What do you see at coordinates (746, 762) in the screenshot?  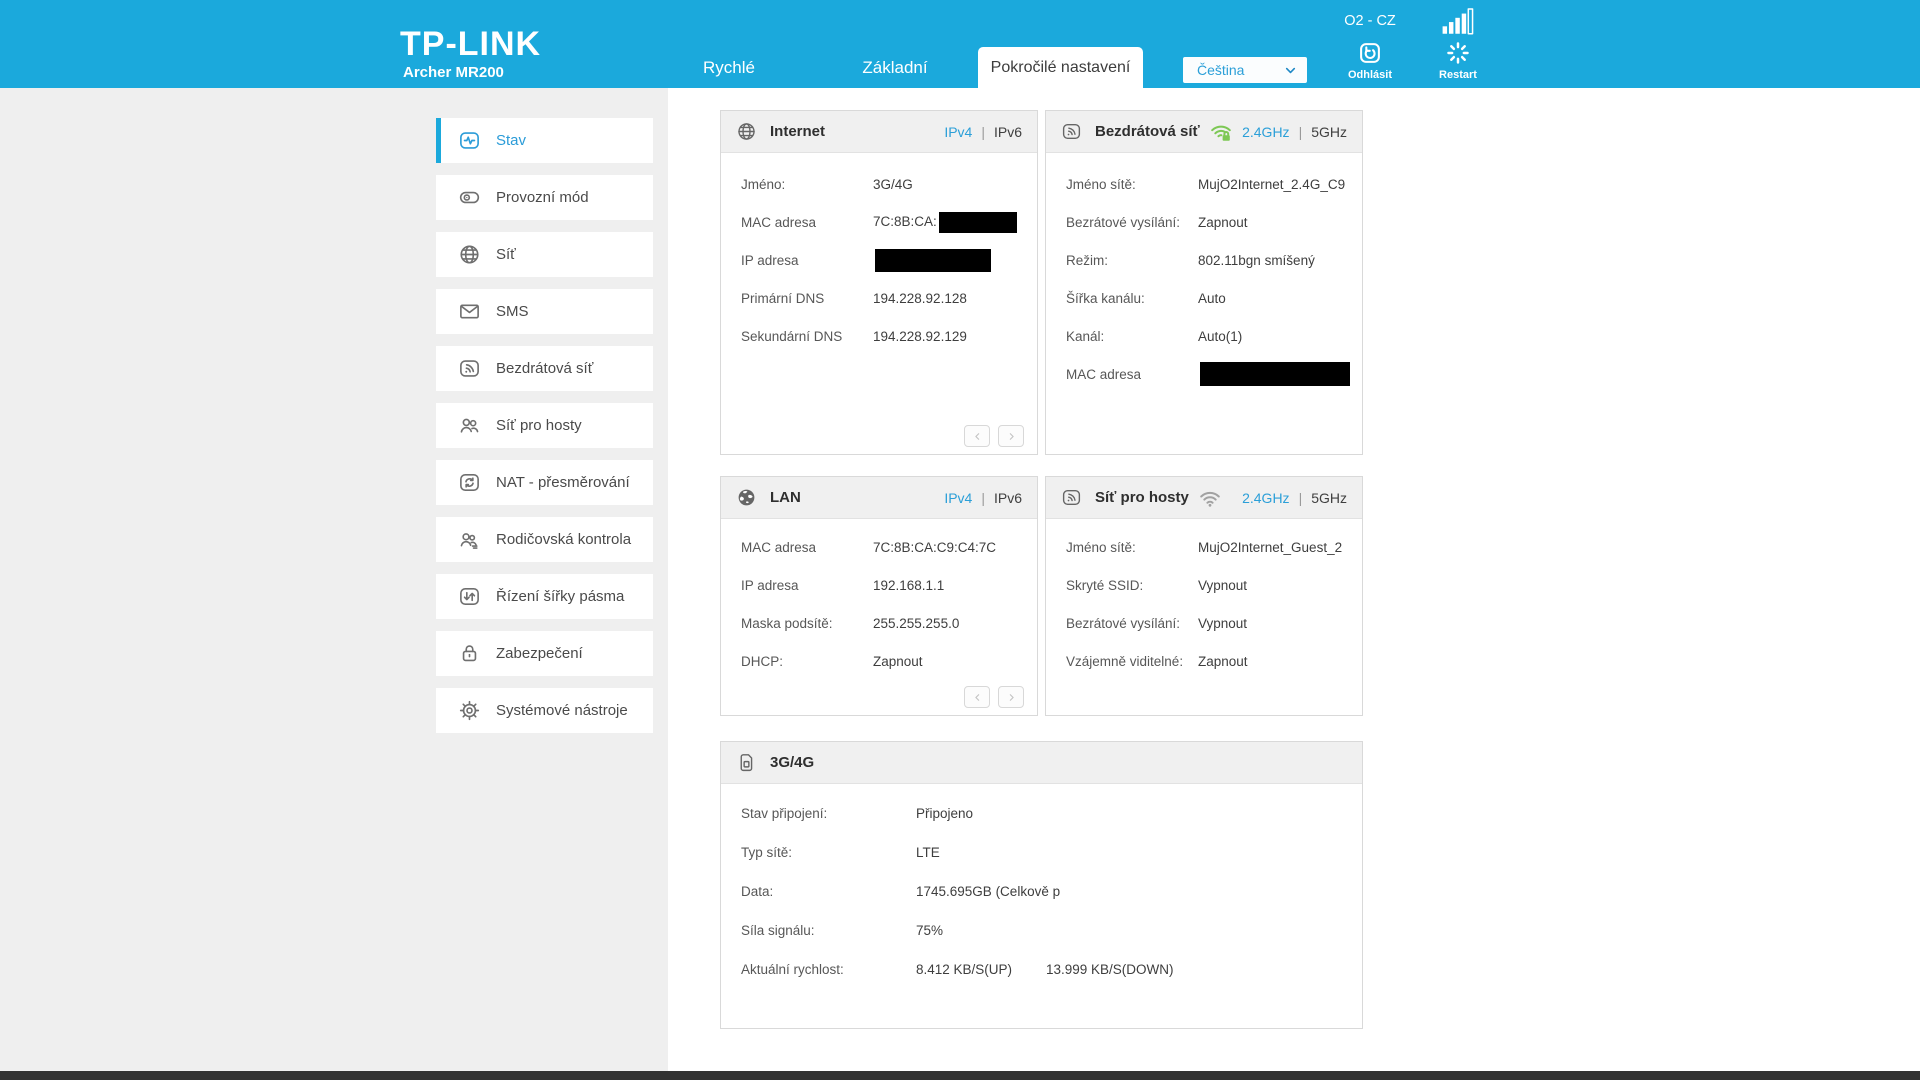 I see `sim-icon` at bounding box center [746, 762].